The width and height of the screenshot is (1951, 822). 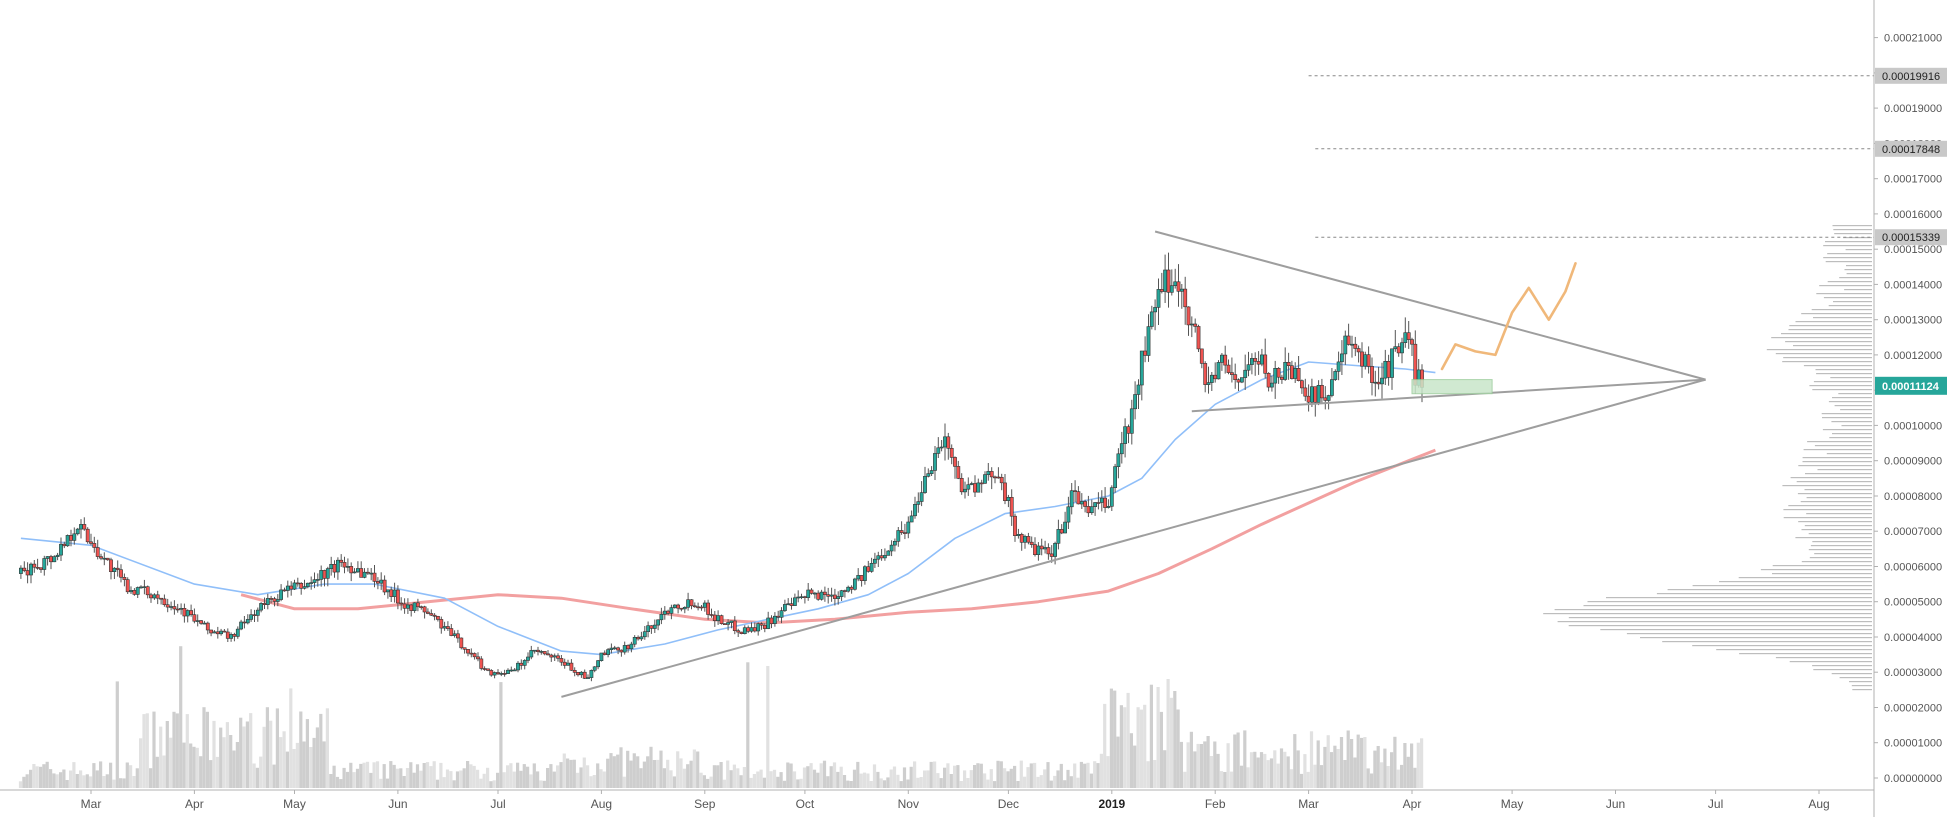 I want to click on level-label: 0.00015339, so click(x=1911, y=238).